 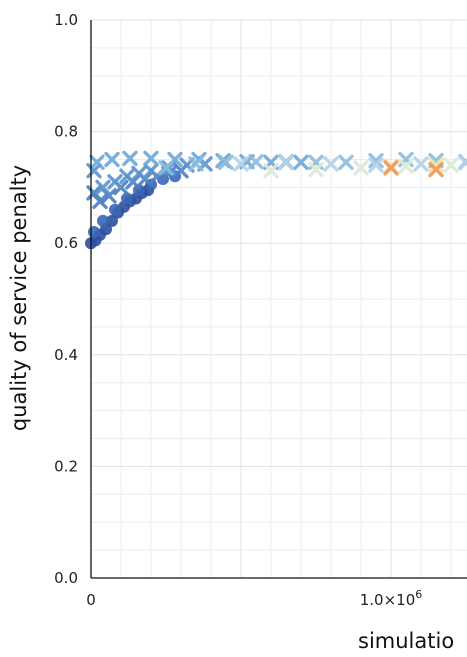 I want to click on y-tick-label: 0.0, so click(x=66, y=578).